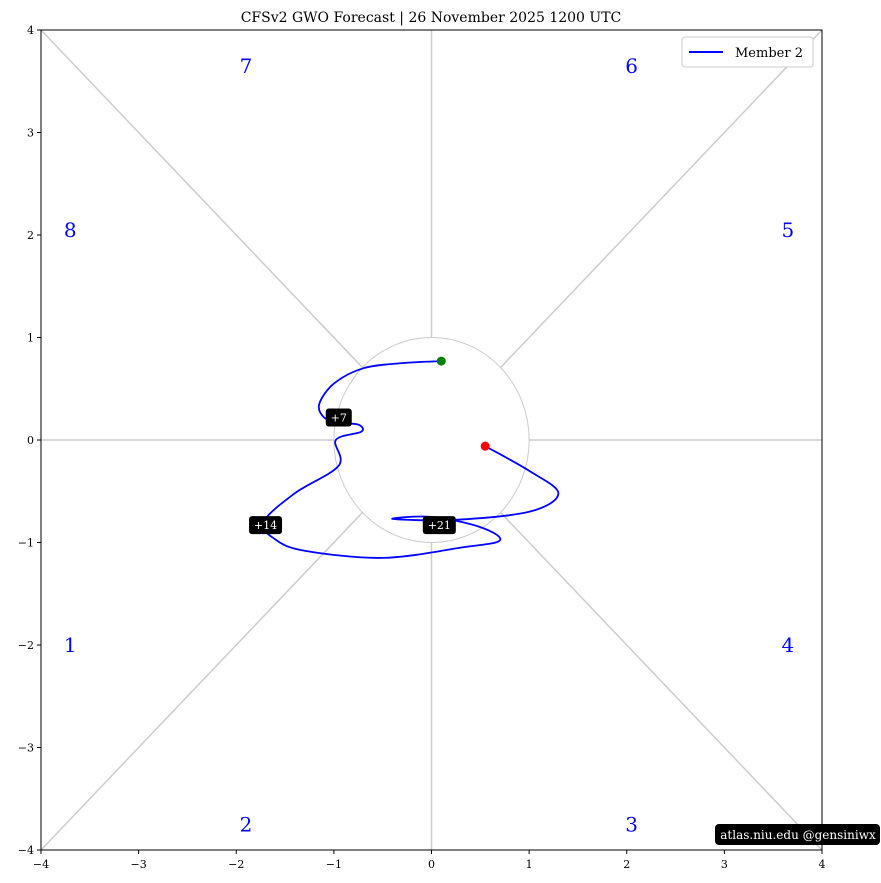 Image resolution: width=881 pixels, height=883 pixels. I want to click on start-point-marker, so click(441, 361).